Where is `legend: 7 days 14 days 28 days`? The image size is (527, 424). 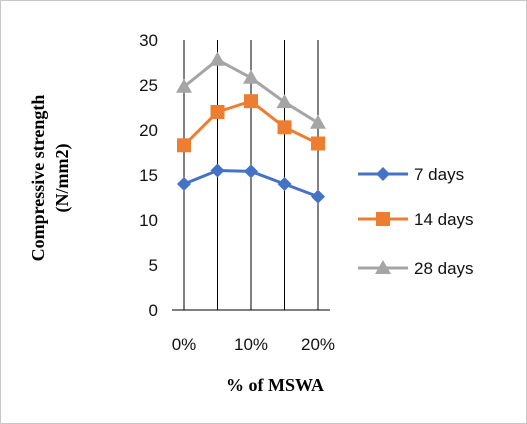
legend: 7 days 14 days 28 days is located at coordinates (416, 221).